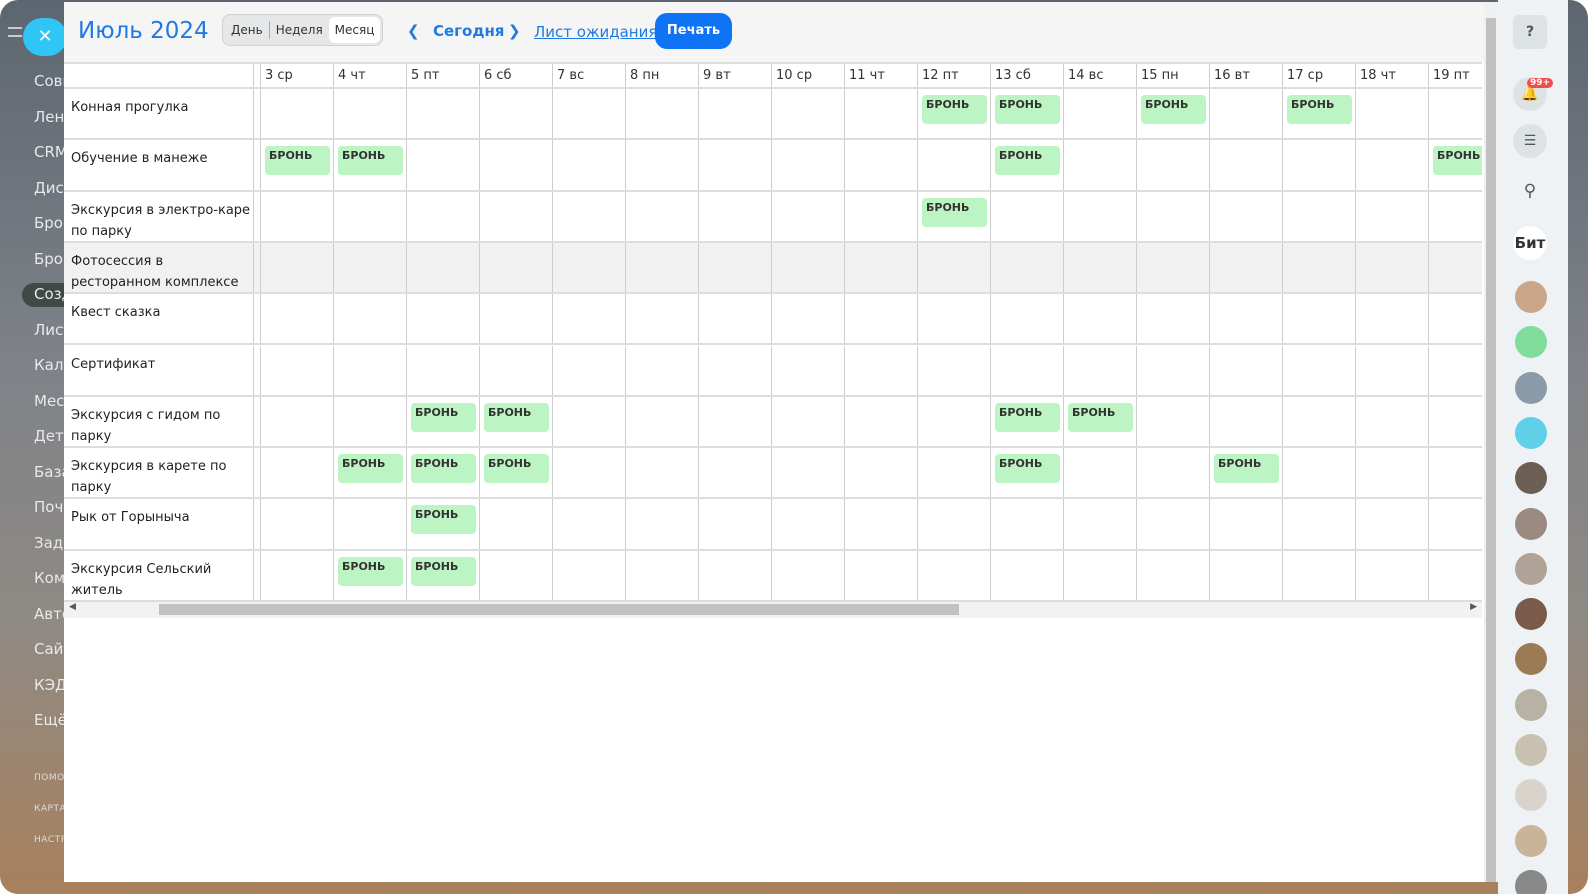 The height and width of the screenshot is (894, 1588). What do you see at coordinates (53, 400) in the screenshot?
I see `left-nav-item: Месс` at bounding box center [53, 400].